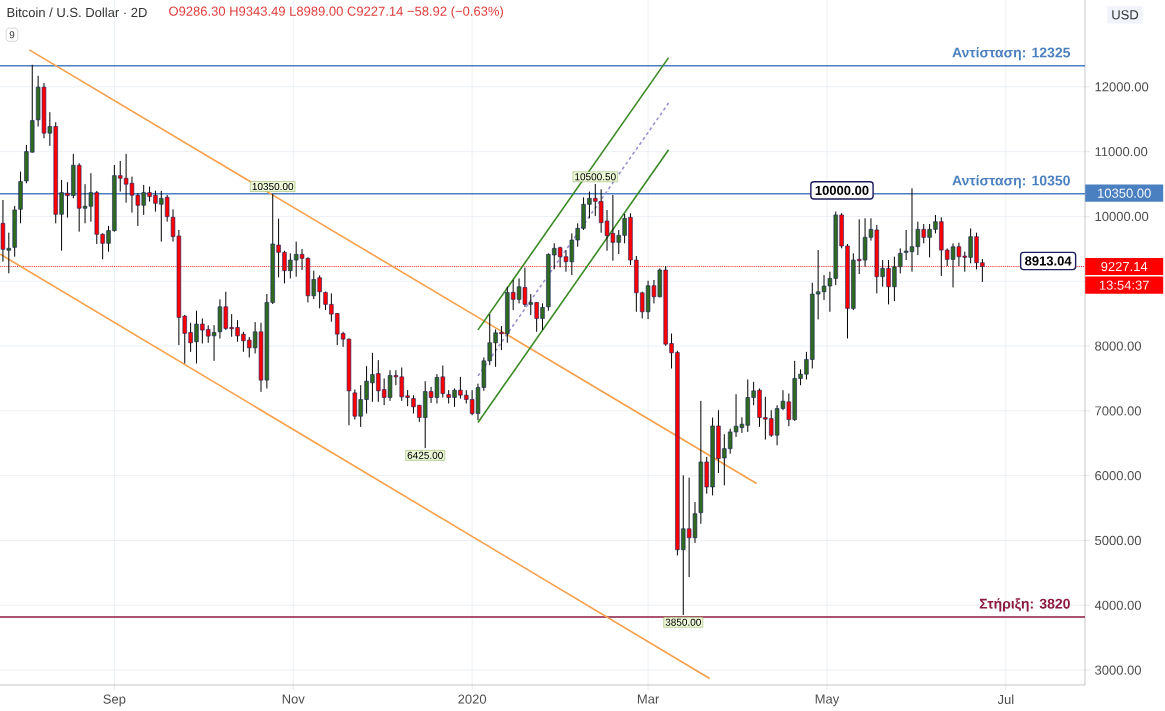 This screenshot has height=711, width=1165. I want to click on y-tick-label: 11000.00, so click(1121, 152).